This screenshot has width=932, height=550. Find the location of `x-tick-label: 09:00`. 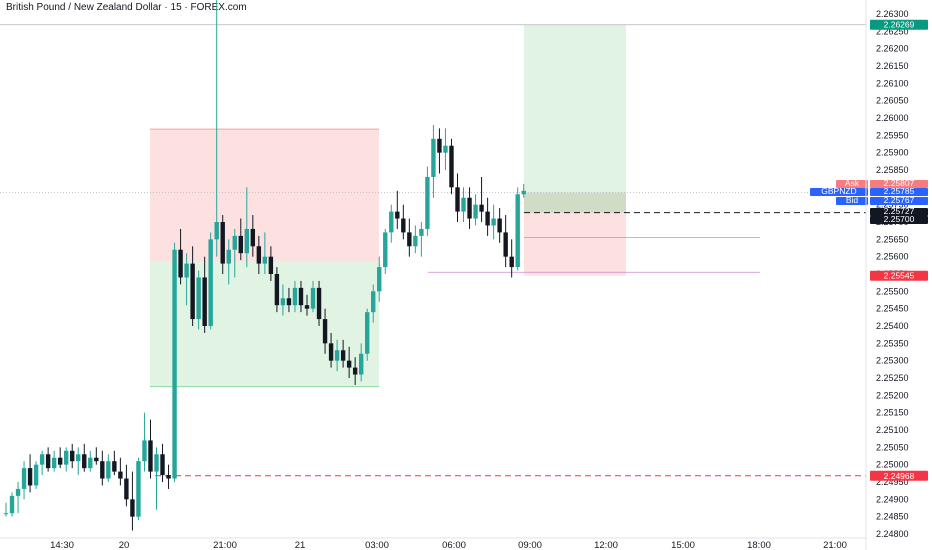

x-tick-label: 09:00 is located at coordinates (530, 545).